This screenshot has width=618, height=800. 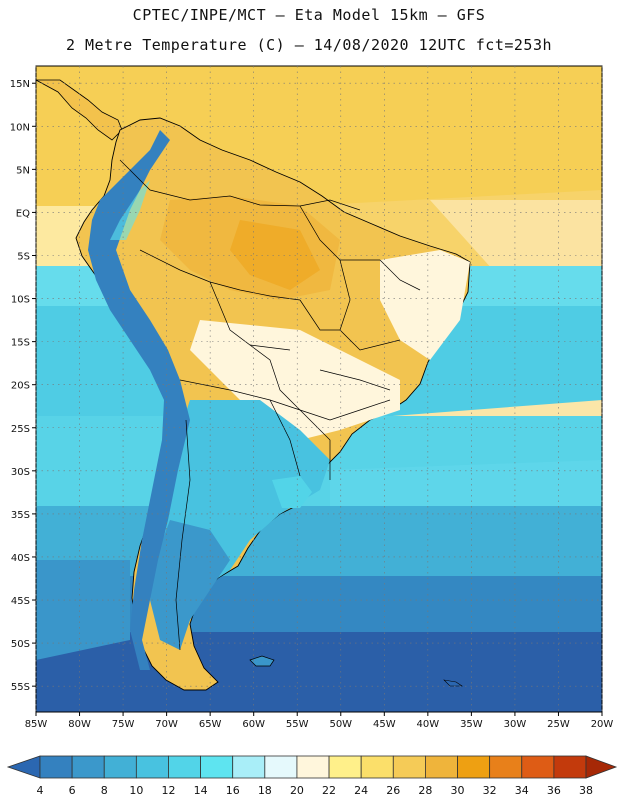 I want to click on lon-tick-label: 45W, so click(x=384, y=724).